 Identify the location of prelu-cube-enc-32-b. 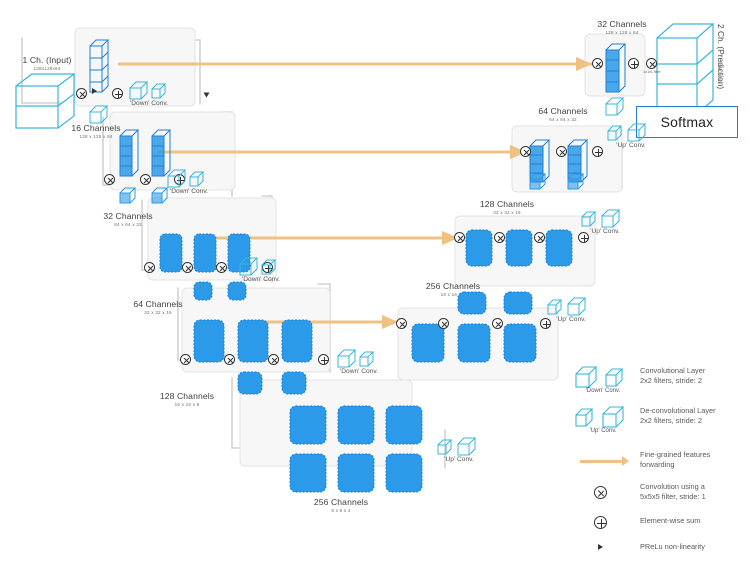
(160, 195).